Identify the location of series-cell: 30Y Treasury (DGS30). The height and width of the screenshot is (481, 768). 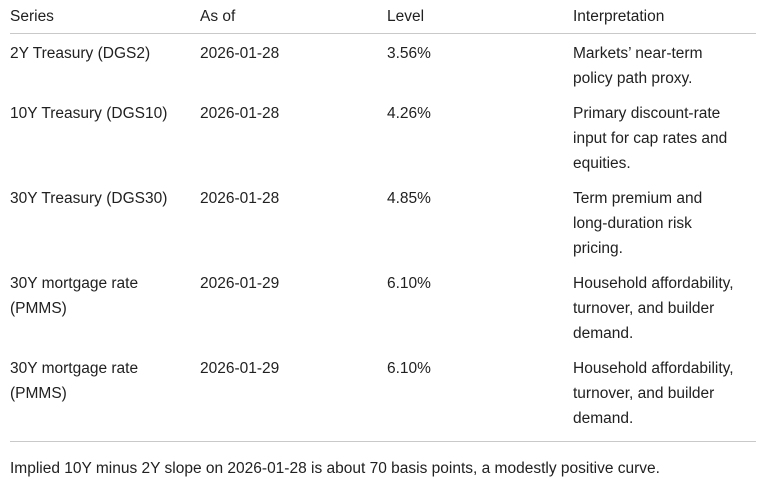
(89, 198).